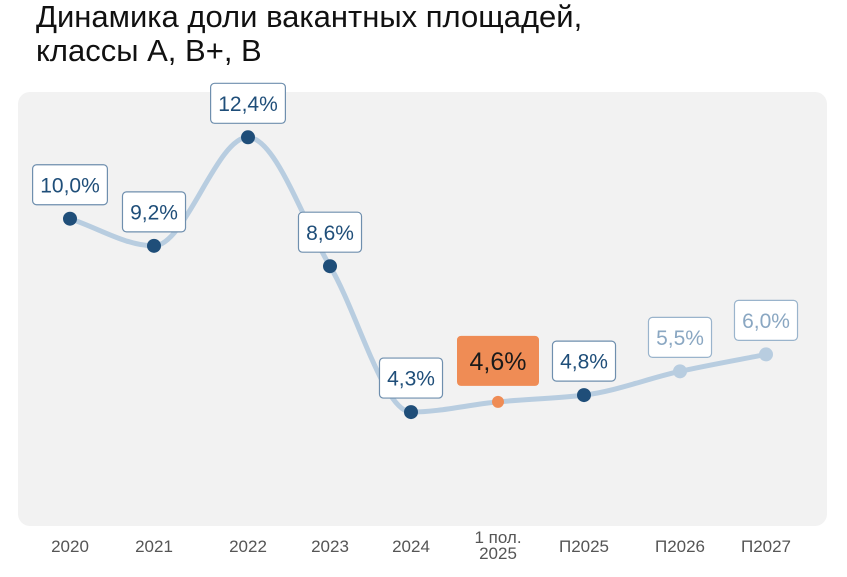  What do you see at coordinates (248, 546) in the screenshot?
I see `x-tick-label: 2022` at bounding box center [248, 546].